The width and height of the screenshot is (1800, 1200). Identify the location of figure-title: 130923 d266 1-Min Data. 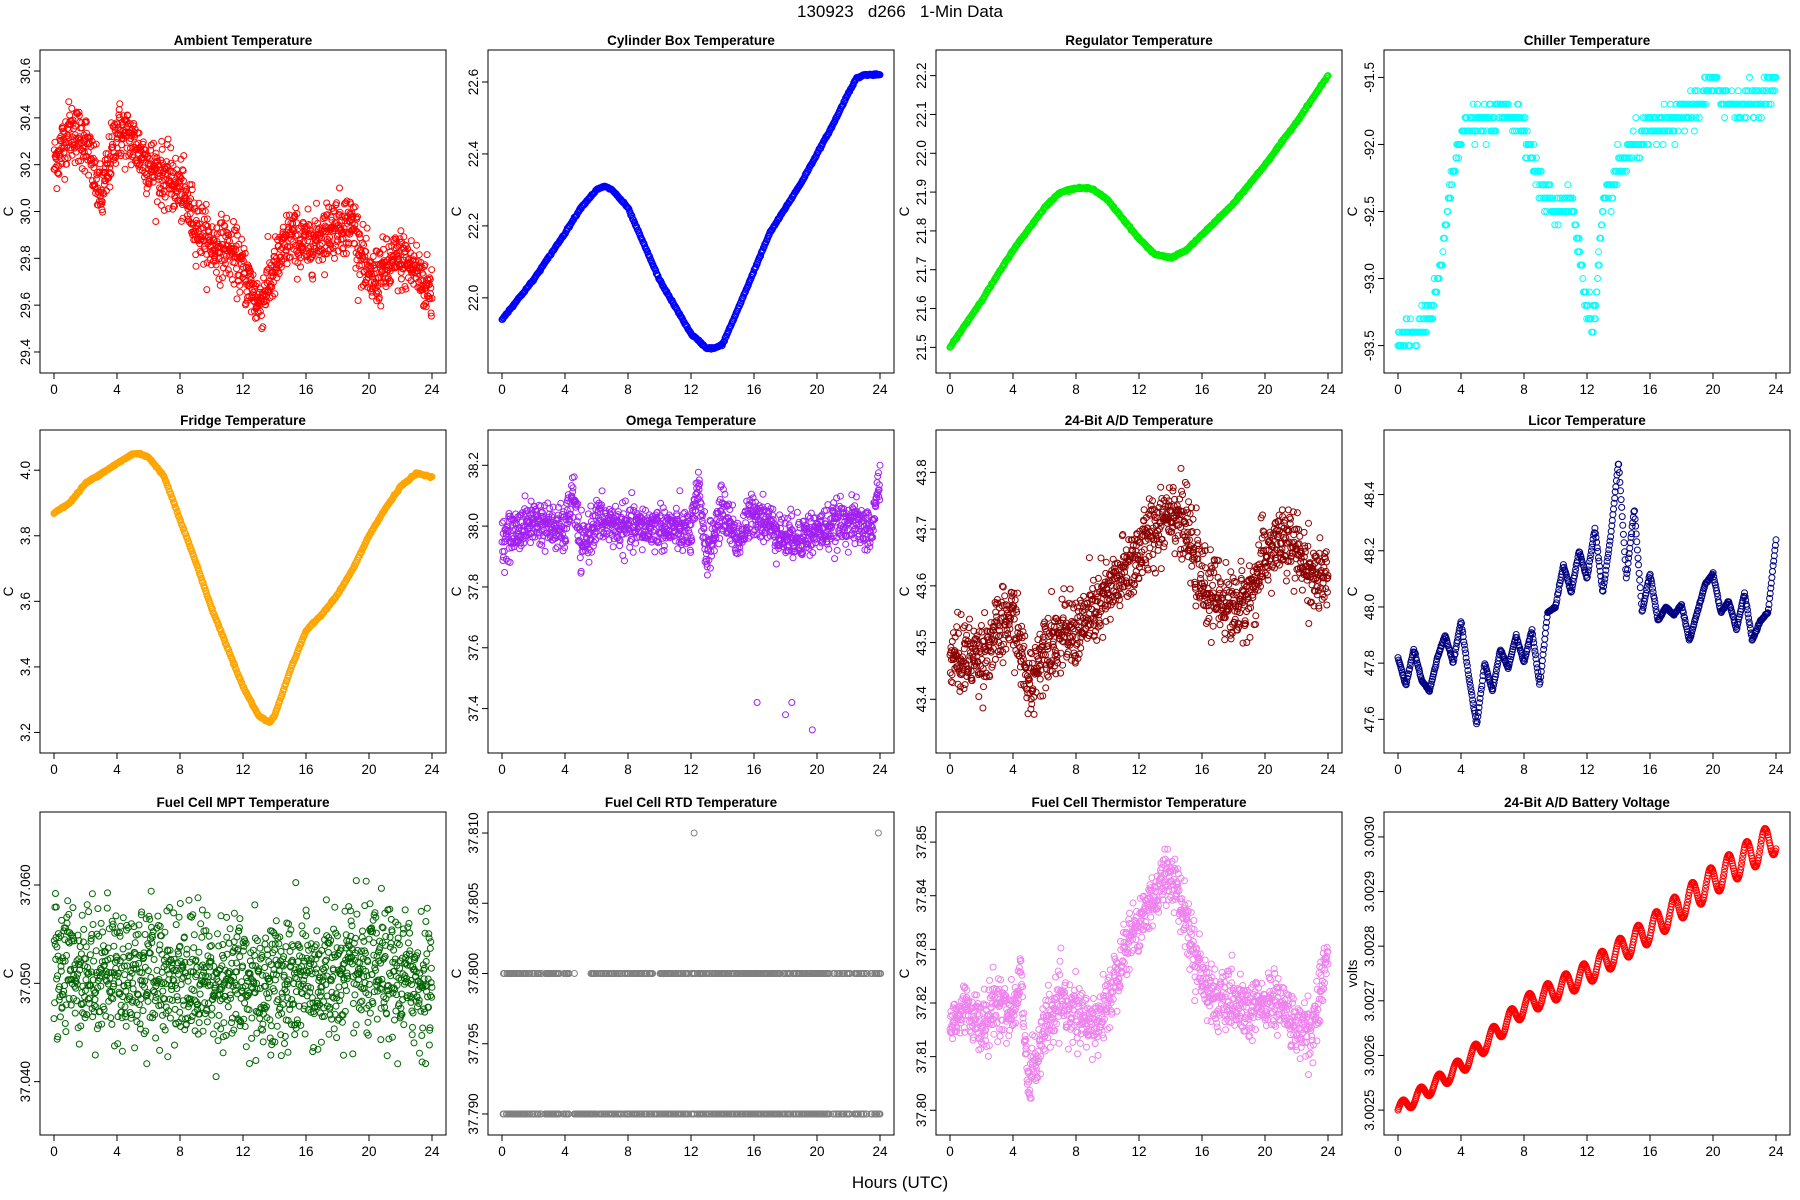
(900, 11).